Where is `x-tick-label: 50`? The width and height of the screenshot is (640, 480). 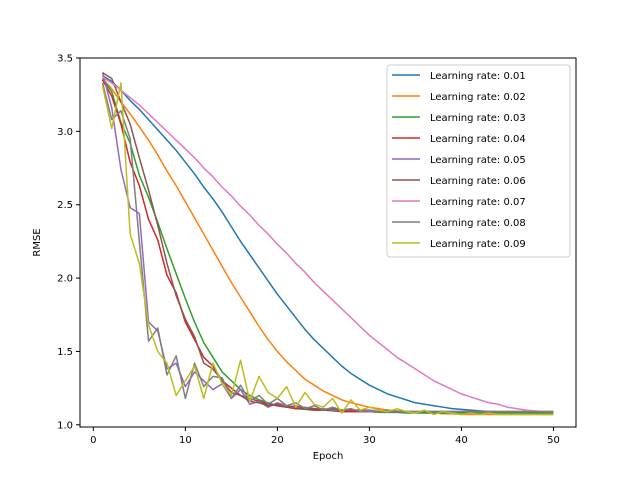
x-tick-label: 50 is located at coordinates (553, 440).